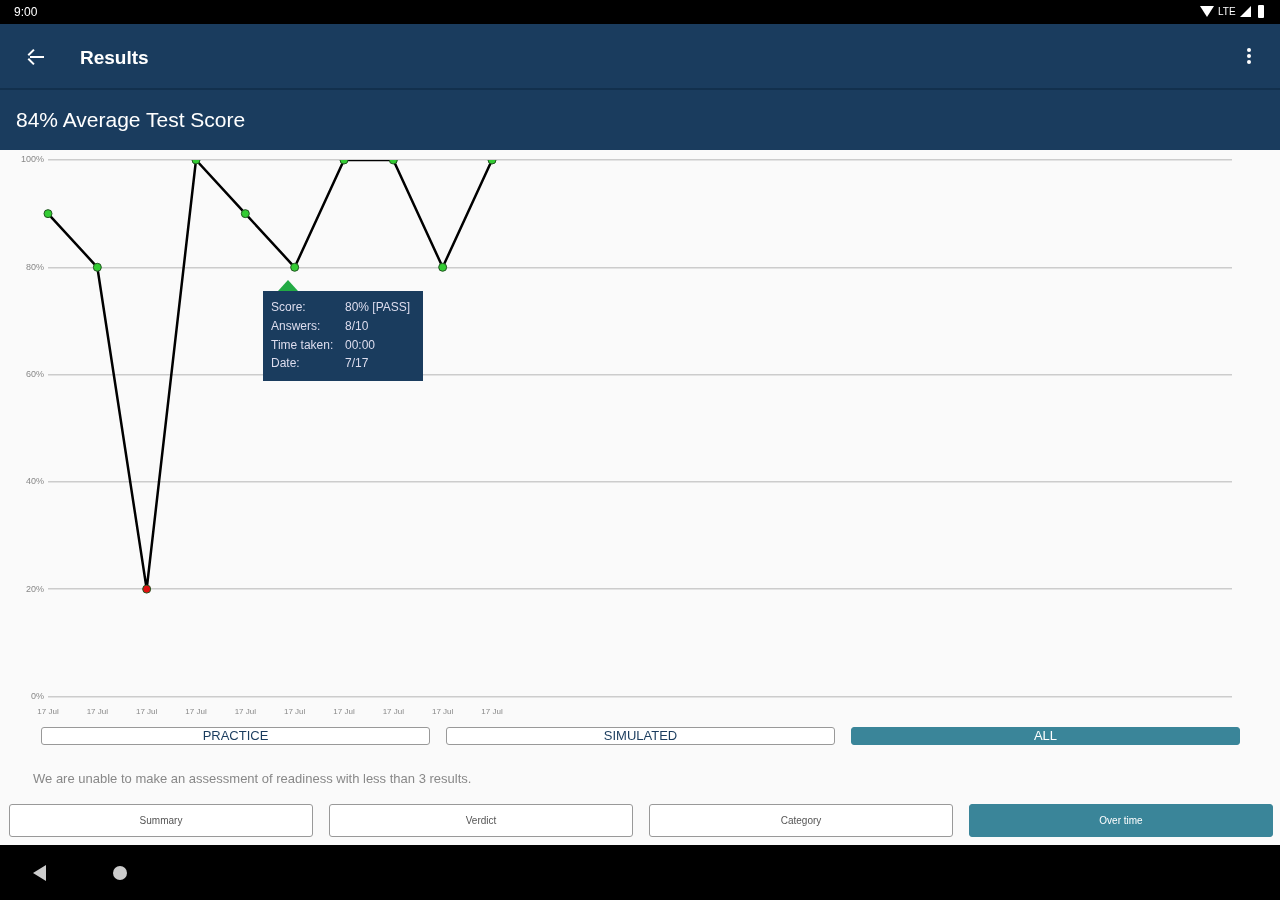 Image resolution: width=1280 pixels, height=900 pixels. What do you see at coordinates (289, 308) in the screenshot?
I see `annotation: Score:` at bounding box center [289, 308].